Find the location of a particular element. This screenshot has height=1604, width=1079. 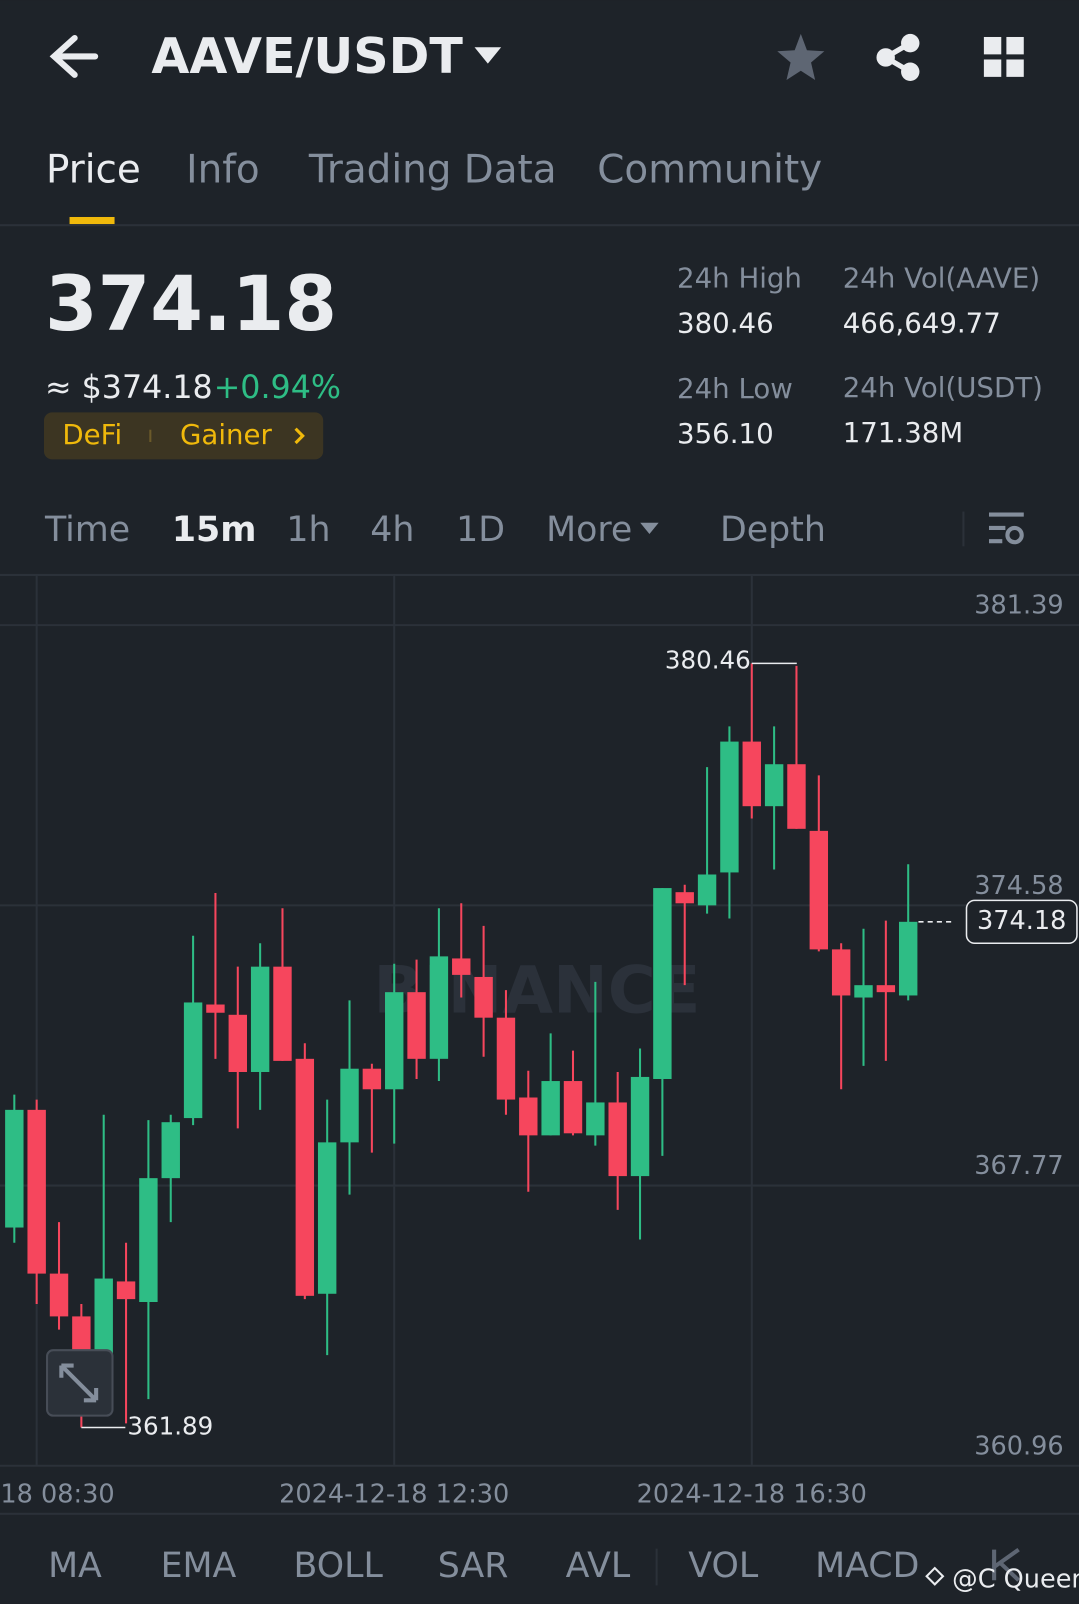

tab: Trading Data is located at coordinates (432, 169).